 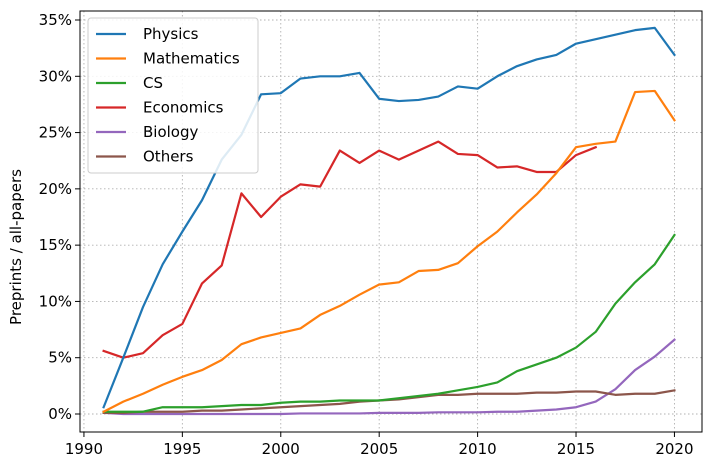 I want to click on y-tick-label: 0%, so click(x=60, y=414).